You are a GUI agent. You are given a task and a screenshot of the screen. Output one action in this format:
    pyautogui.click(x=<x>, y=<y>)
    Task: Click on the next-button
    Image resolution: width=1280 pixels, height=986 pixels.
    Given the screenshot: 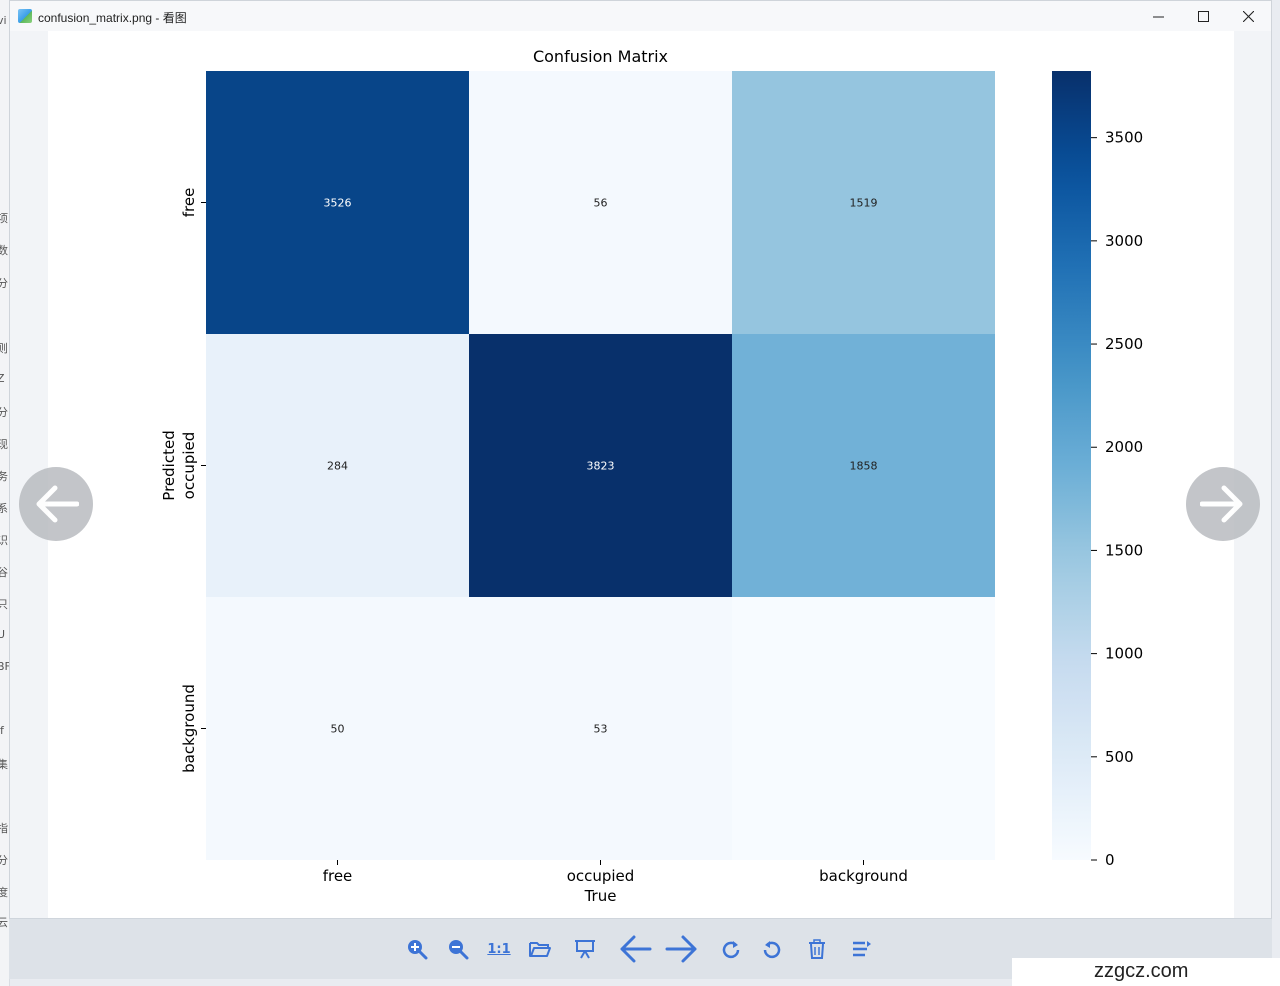 What is the action you would take?
    pyautogui.click(x=682, y=949)
    